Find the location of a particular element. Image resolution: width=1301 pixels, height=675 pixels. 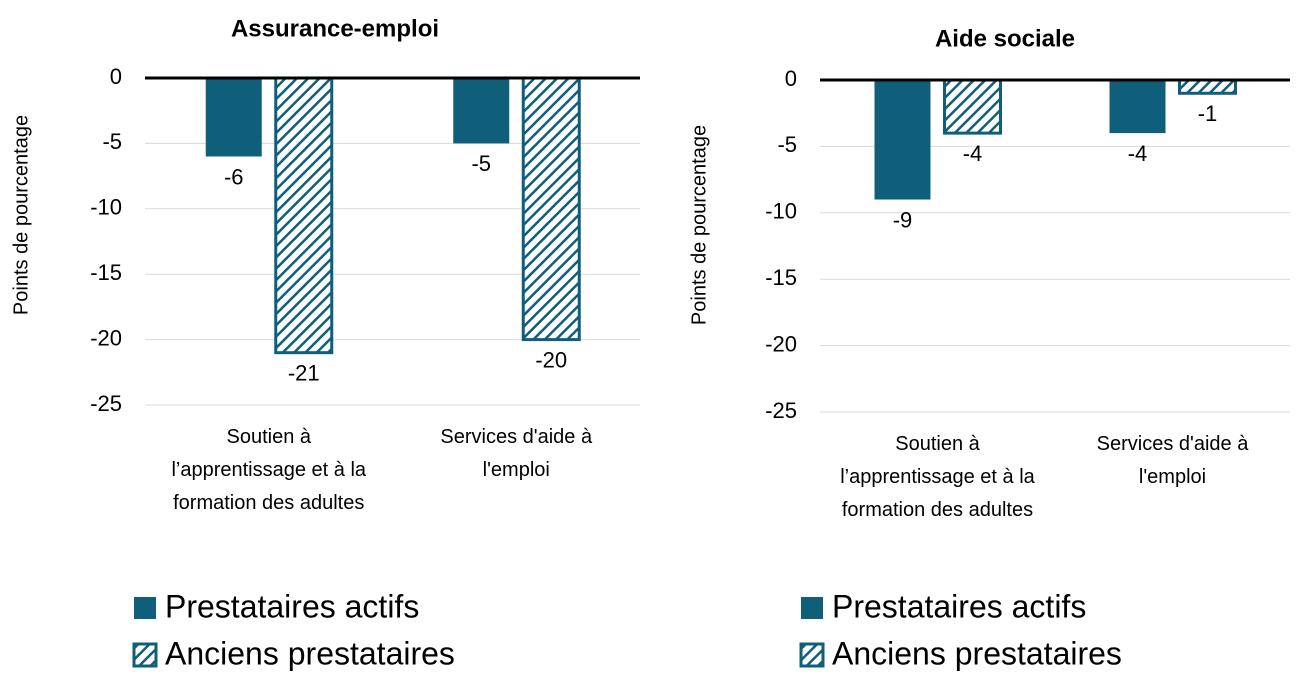

data-label: -20 is located at coordinates (551, 359).